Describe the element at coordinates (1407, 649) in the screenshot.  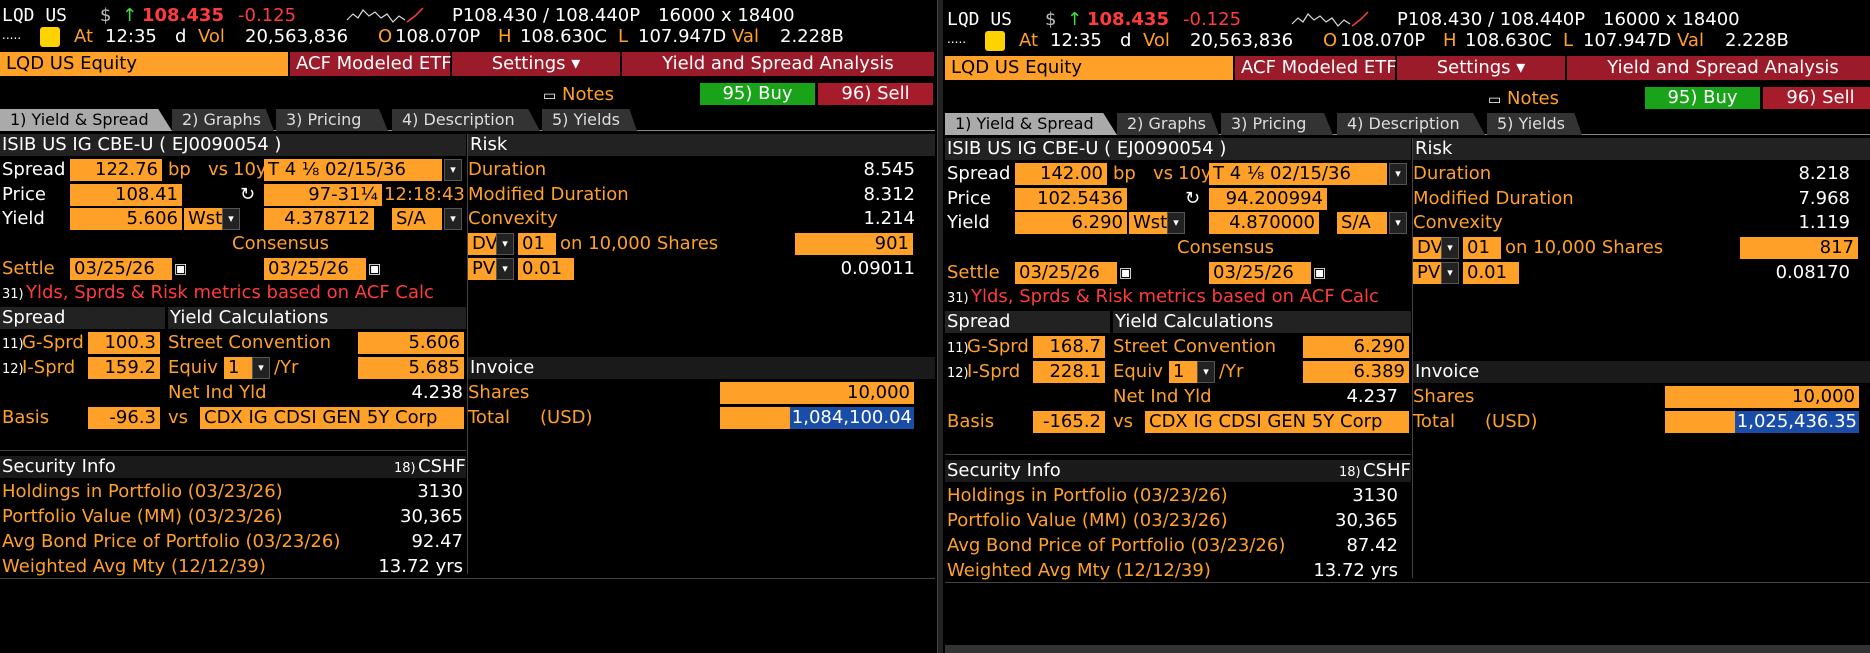
I see `horizontal-scrollbar` at that location.